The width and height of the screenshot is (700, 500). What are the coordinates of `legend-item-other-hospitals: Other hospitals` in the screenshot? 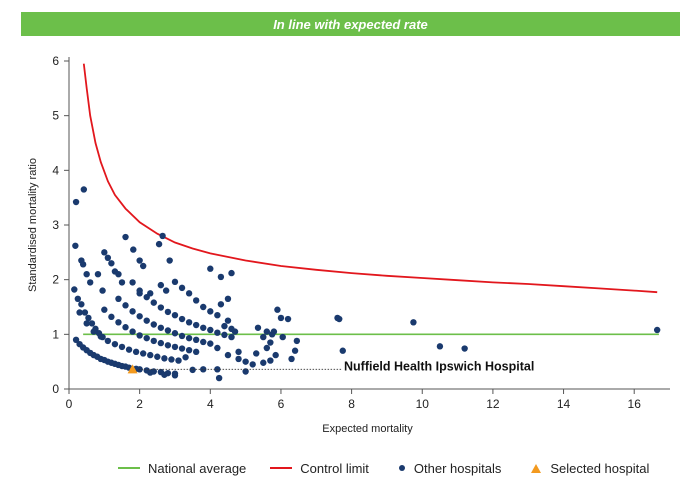 It's located at (447, 468).